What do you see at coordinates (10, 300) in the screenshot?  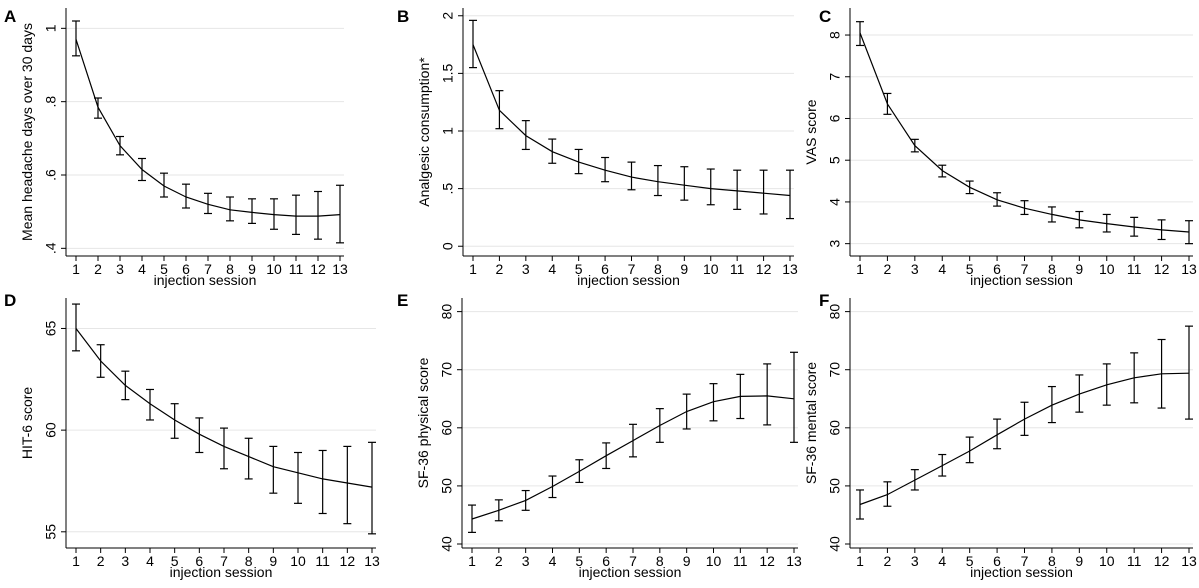 I see `panel-letter-d: D` at bounding box center [10, 300].